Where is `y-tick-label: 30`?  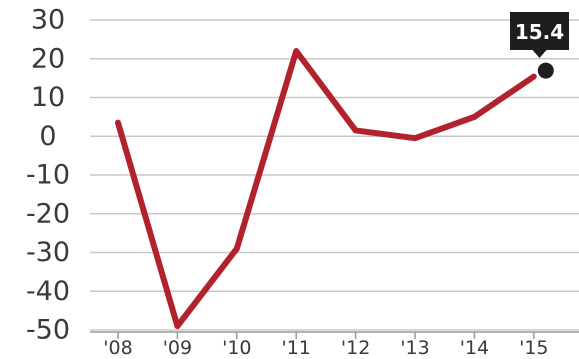
y-tick-label: 30 is located at coordinates (48, 20).